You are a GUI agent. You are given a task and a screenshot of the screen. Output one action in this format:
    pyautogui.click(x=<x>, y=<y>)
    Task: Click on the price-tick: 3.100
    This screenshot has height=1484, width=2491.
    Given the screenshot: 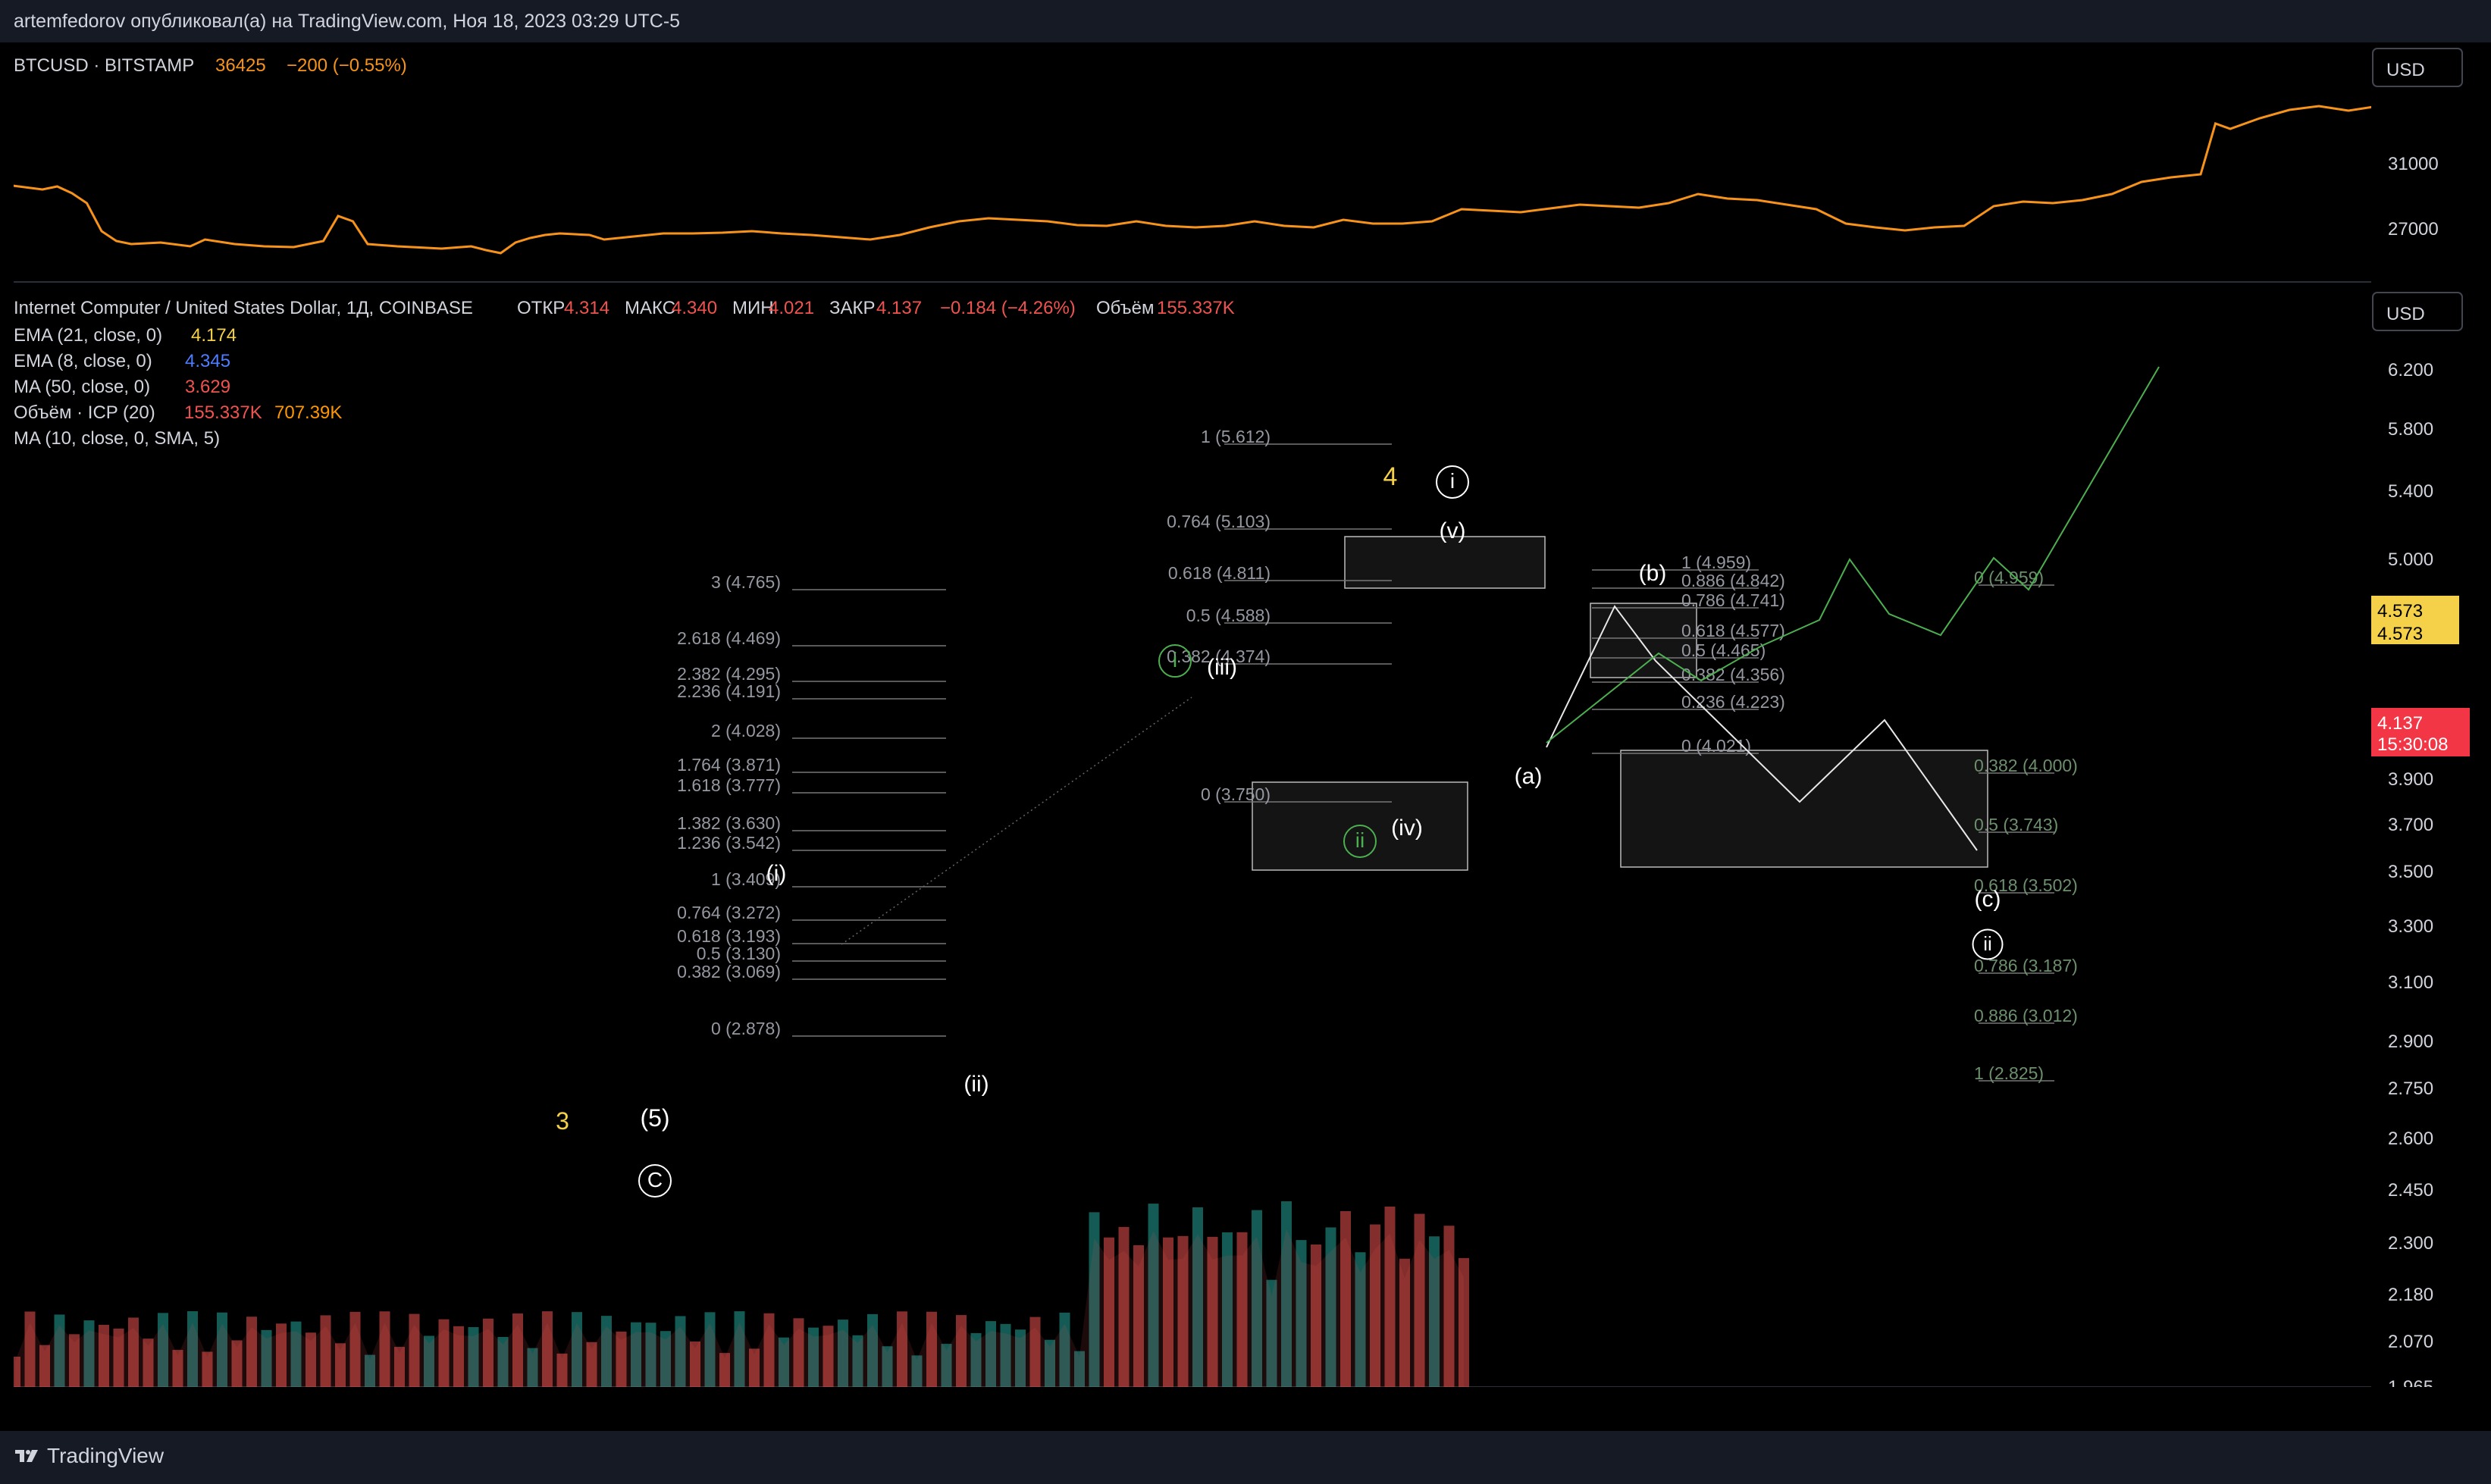 What is the action you would take?
    pyautogui.click(x=2410, y=983)
    